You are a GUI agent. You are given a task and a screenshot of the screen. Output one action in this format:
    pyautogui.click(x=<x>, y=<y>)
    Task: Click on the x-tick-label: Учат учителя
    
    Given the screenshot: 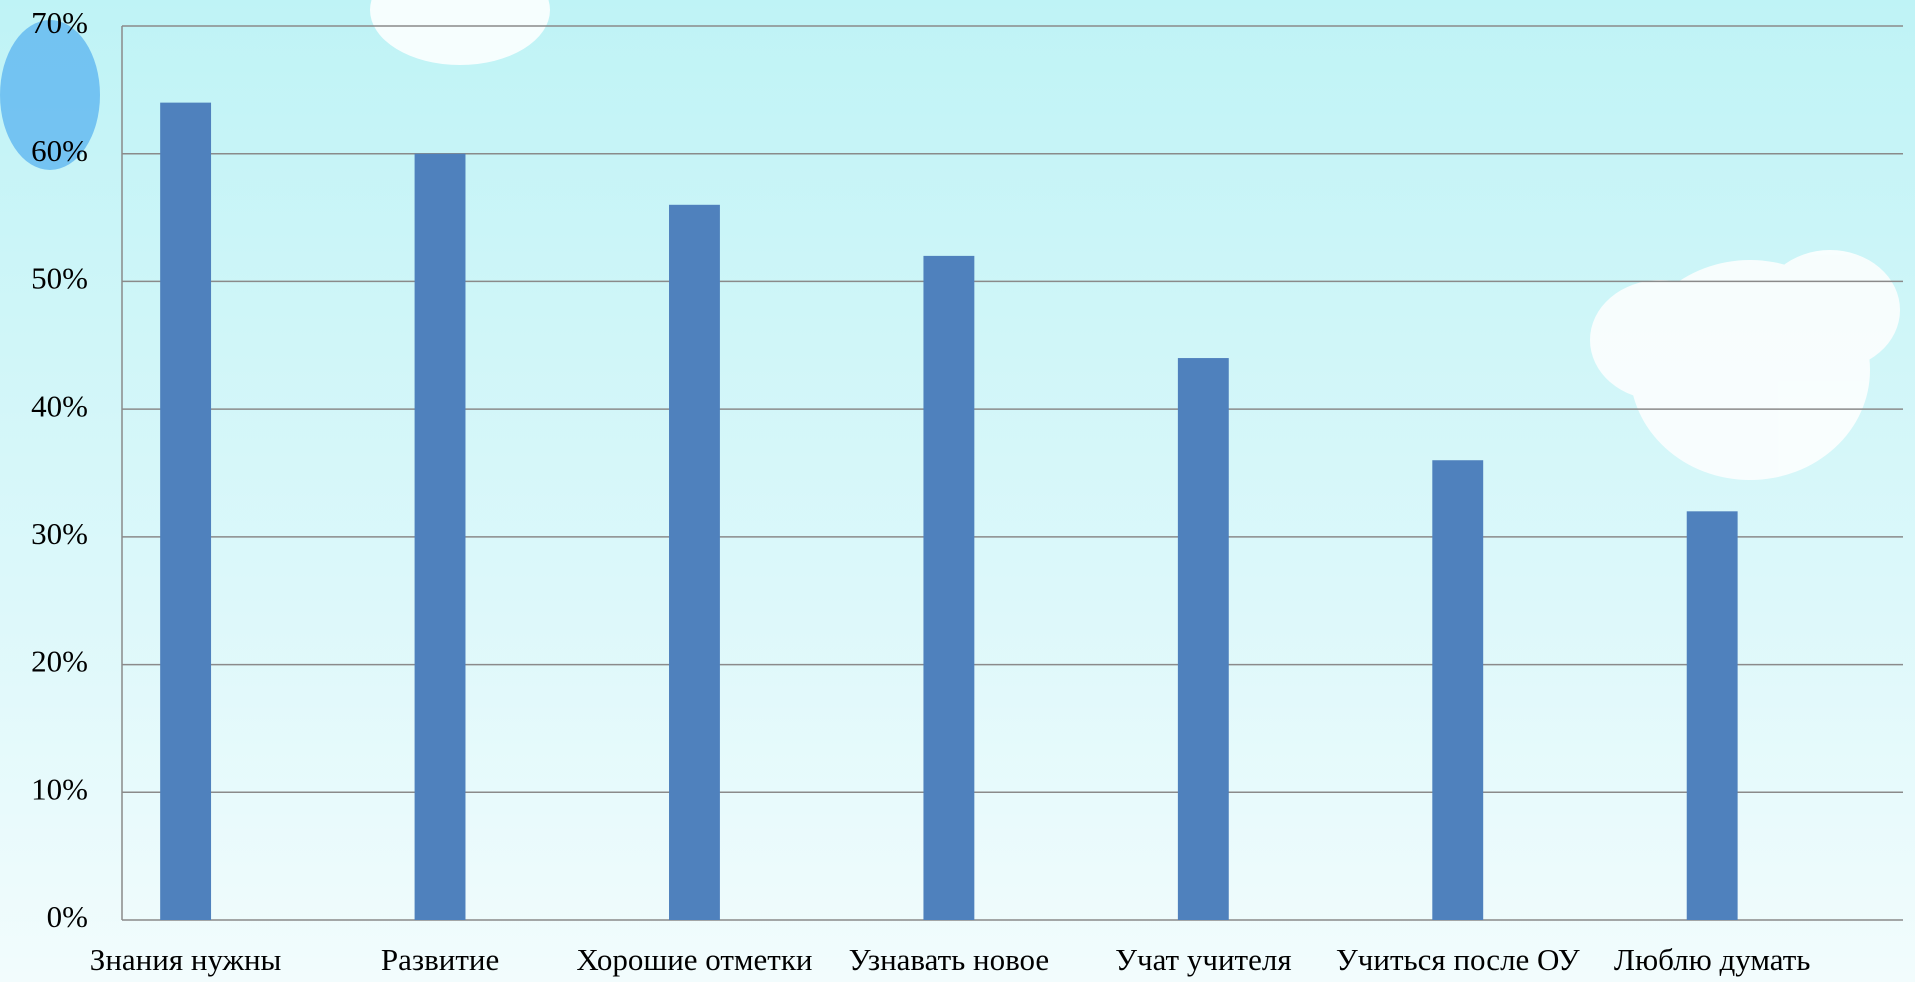 What is the action you would take?
    pyautogui.click(x=1203, y=959)
    